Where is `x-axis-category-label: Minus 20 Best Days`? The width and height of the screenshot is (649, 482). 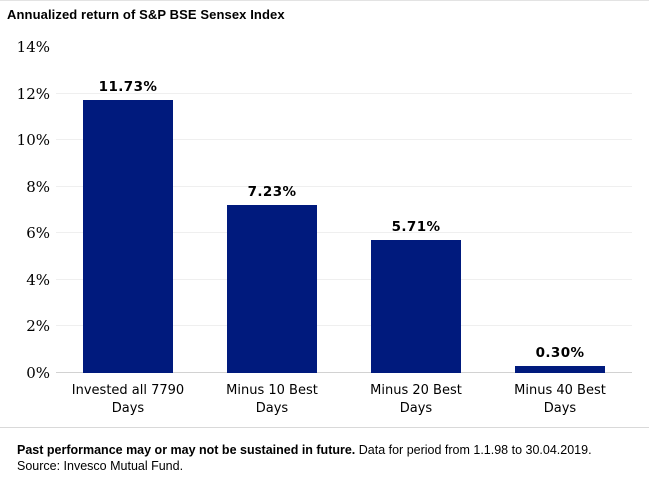 x-axis-category-label: Minus 20 Best Days is located at coordinates (416, 399).